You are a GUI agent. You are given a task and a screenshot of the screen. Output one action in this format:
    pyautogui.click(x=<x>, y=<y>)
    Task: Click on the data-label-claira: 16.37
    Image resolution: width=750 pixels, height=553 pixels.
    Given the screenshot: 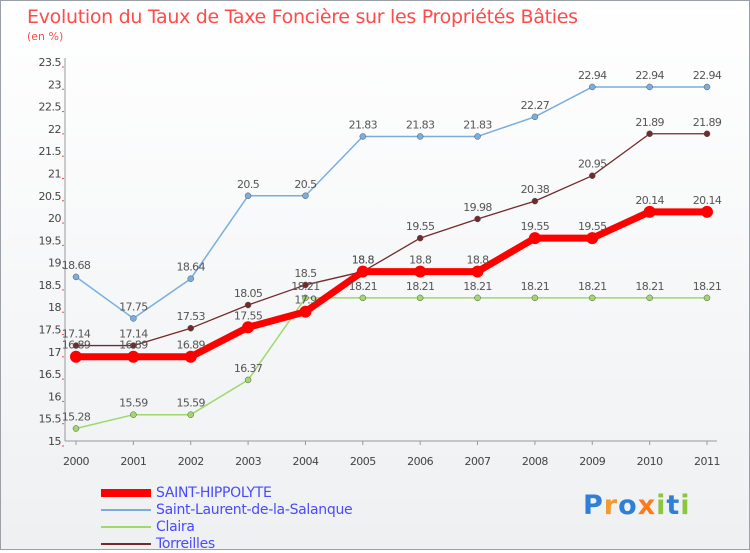 What is the action you would take?
    pyautogui.click(x=248, y=368)
    